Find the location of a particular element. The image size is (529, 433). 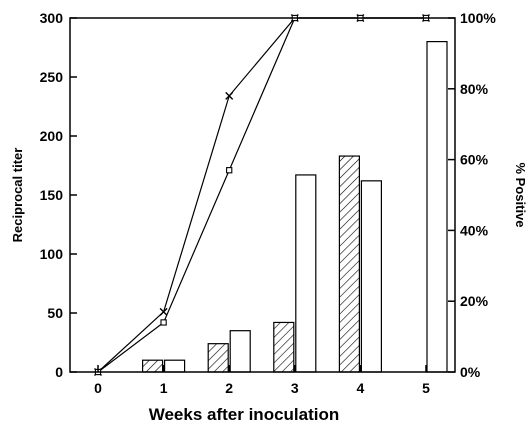

x-tick-label-3: 3 is located at coordinates (295, 388).